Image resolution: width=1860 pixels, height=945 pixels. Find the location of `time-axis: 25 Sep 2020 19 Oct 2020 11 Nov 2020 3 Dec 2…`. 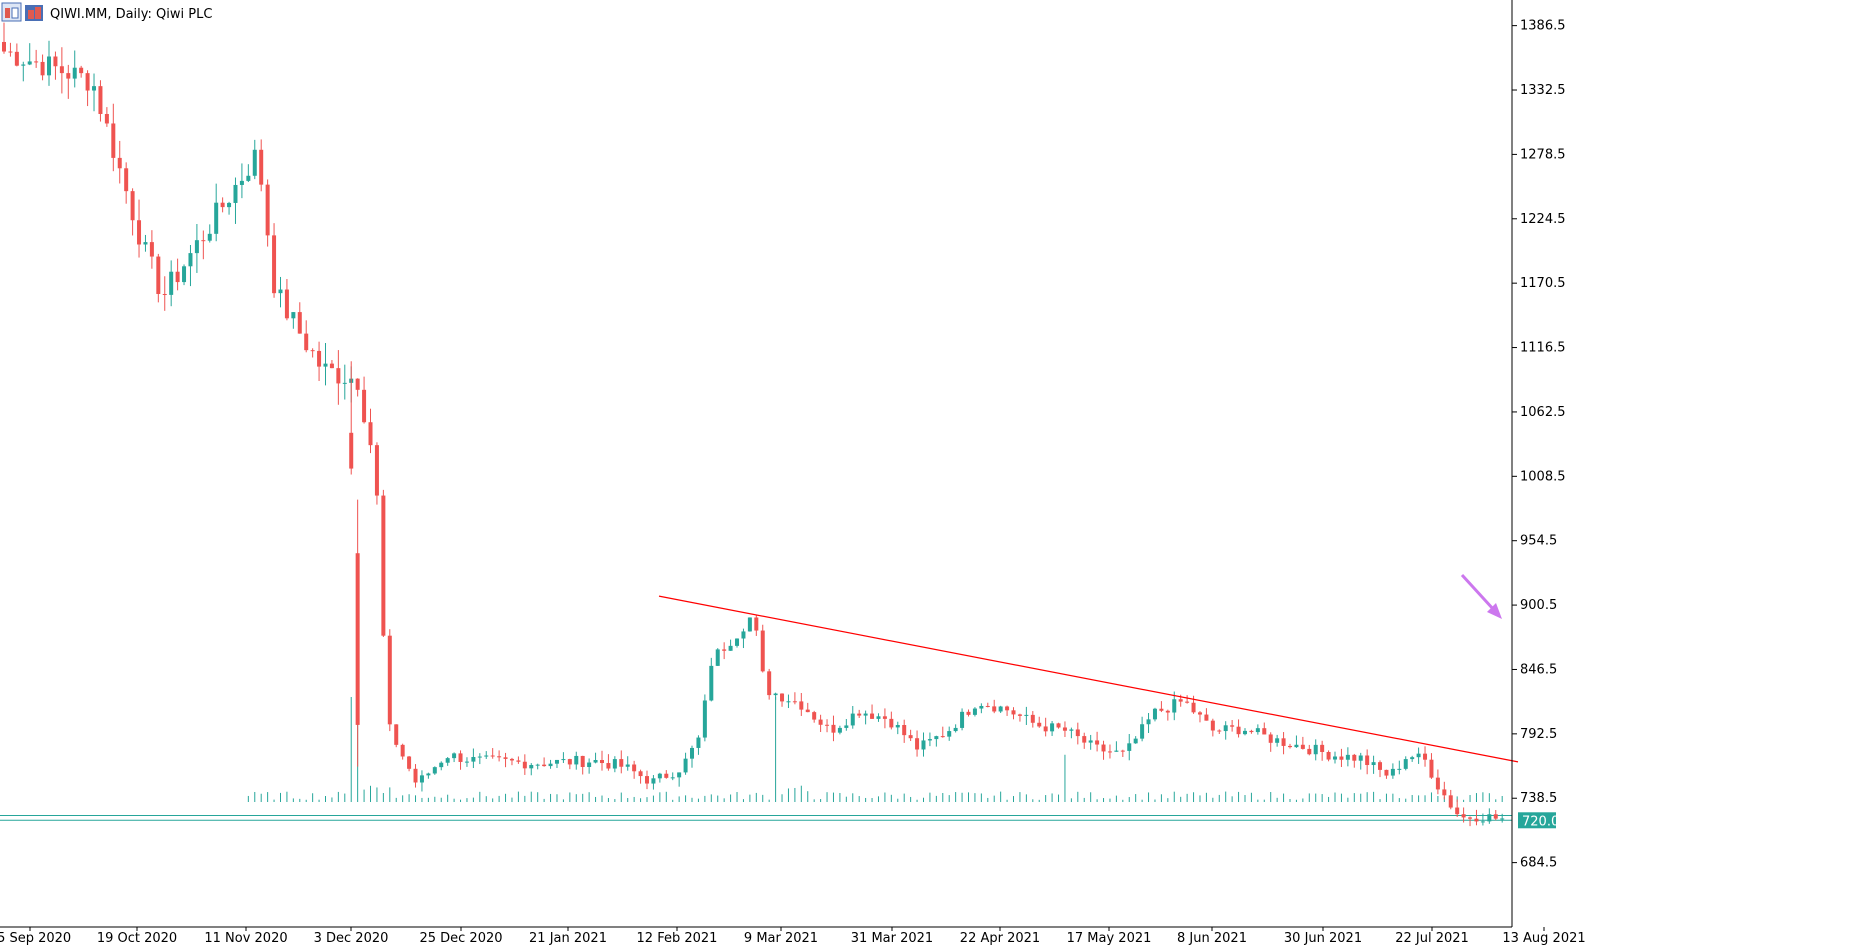

time-axis: 25 Sep 2020 19 Oct 2020 11 Nov 2020 3 Dec 2… is located at coordinates (793, 936).